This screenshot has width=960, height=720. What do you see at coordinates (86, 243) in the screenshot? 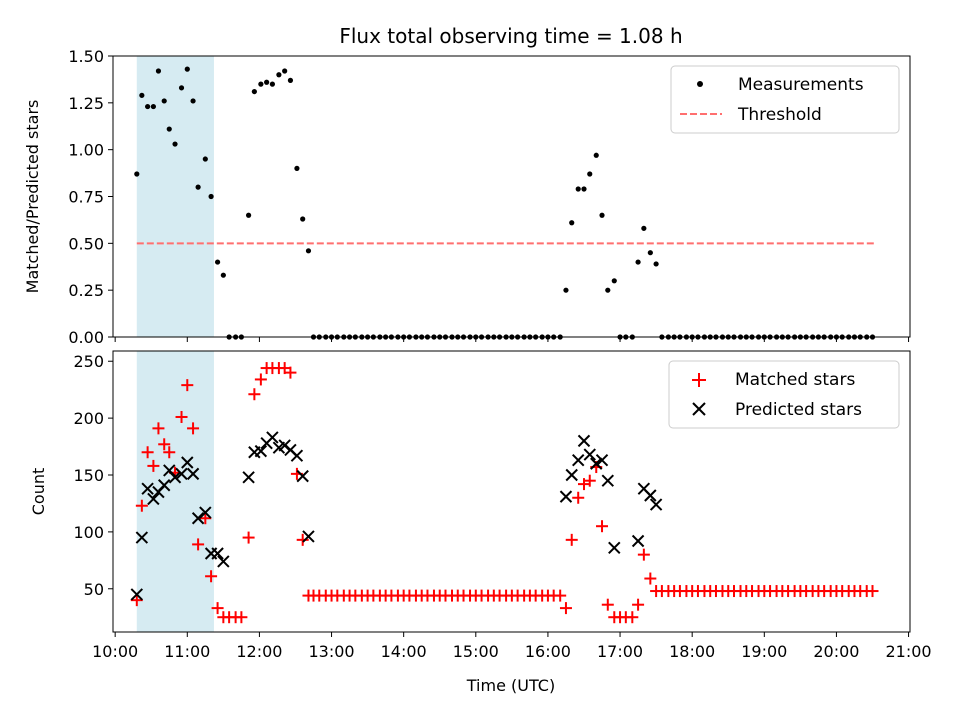
I see `ratio-y-tick-label: 0.50` at bounding box center [86, 243].